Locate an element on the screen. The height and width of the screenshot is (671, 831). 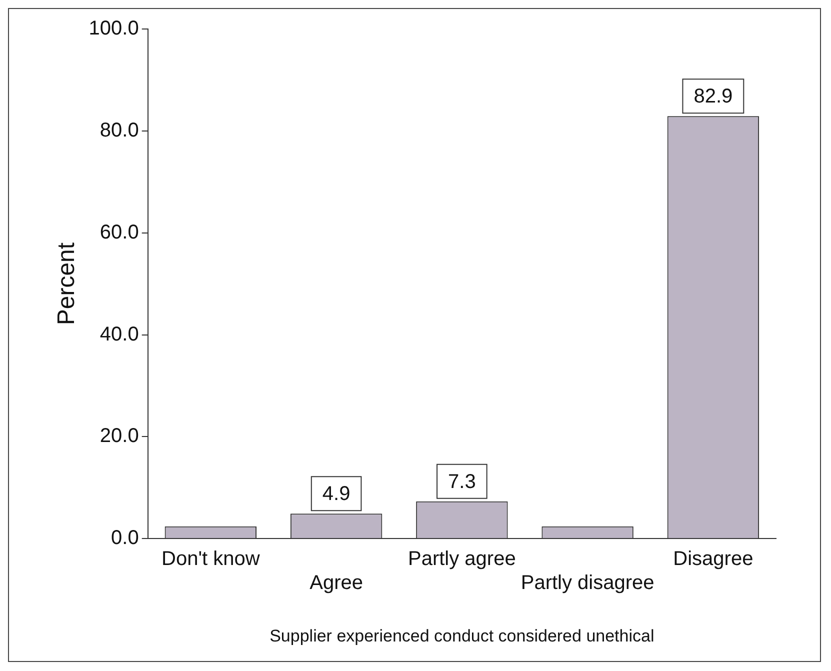
x-tick-label: Don't know is located at coordinates (211, 559).